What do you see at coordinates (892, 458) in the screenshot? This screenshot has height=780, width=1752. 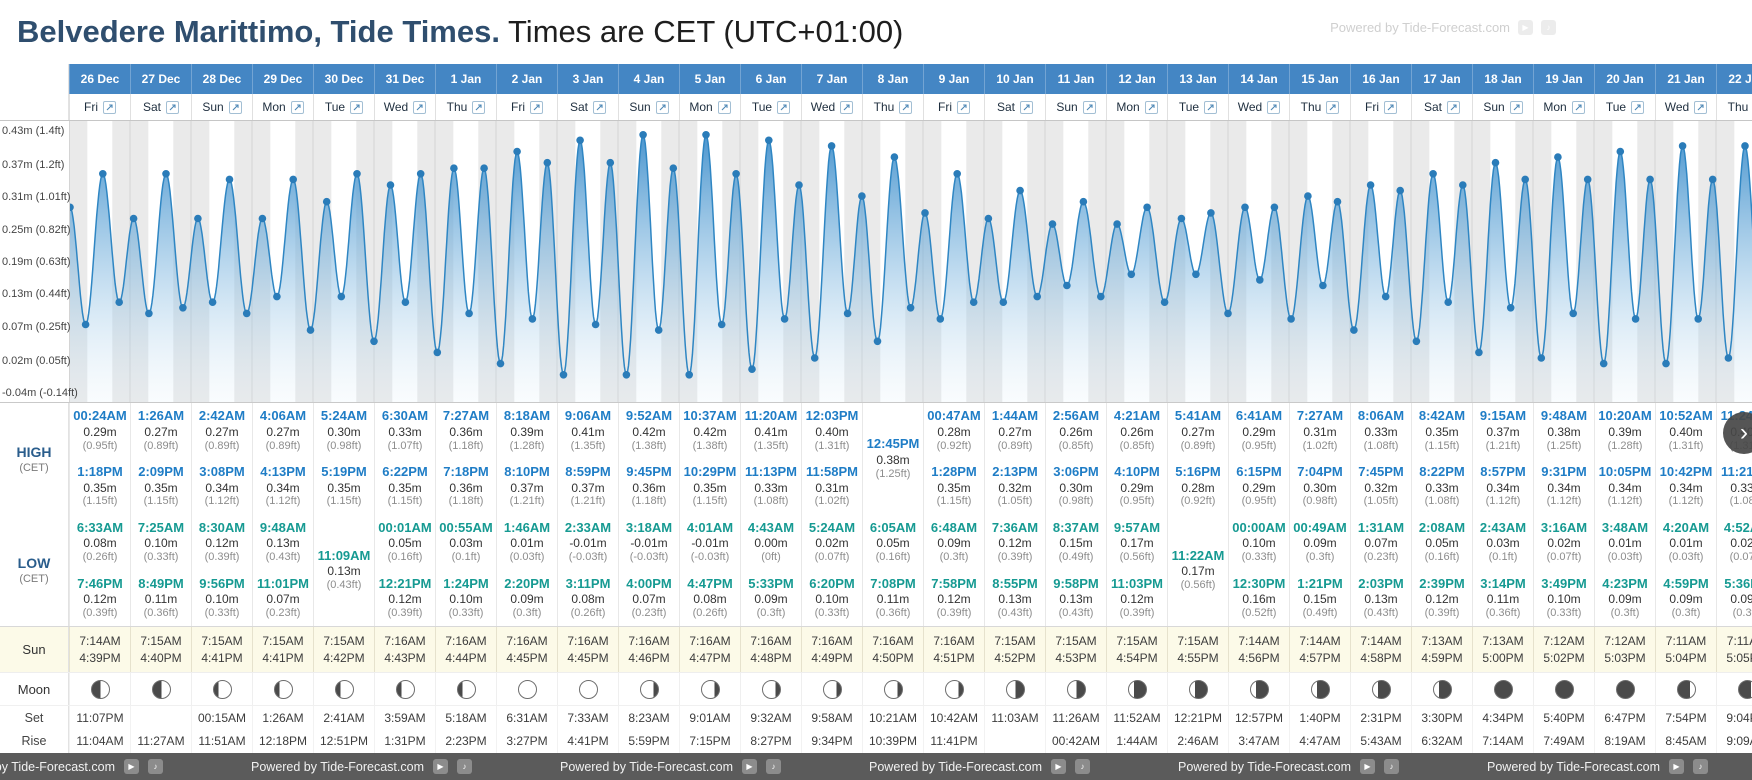 I see `high-tide-cell: 12:45PM 0.38m (1.25ft)` at bounding box center [892, 458].